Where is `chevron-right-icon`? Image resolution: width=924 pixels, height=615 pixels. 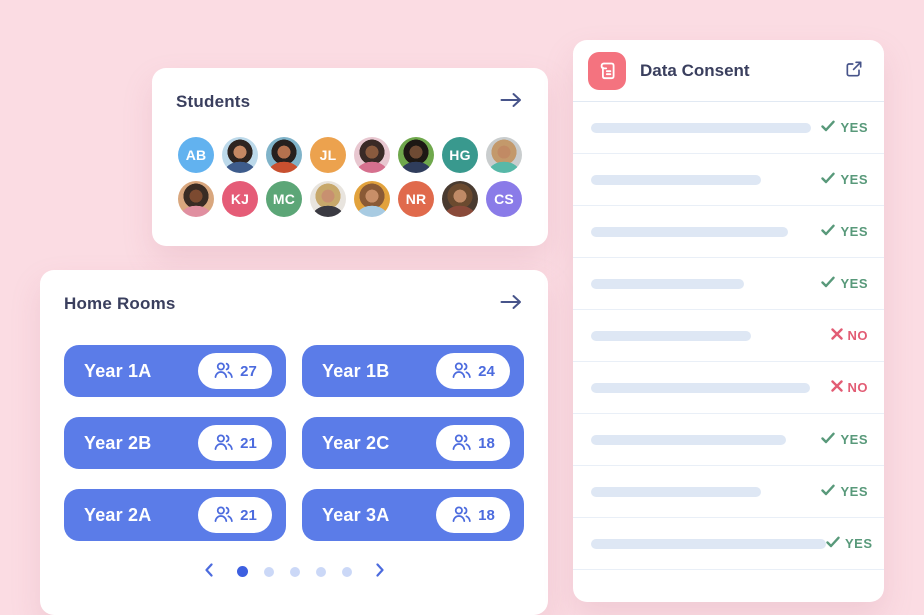
chevron-right-icon is located at coordinates (380, 571).